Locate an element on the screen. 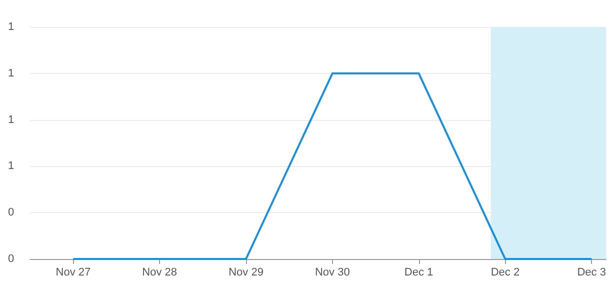 Image resolution: width=611 pixels, height=293 pixels. x-tick-label: Dec 1 is located at coordinates (419, 272).